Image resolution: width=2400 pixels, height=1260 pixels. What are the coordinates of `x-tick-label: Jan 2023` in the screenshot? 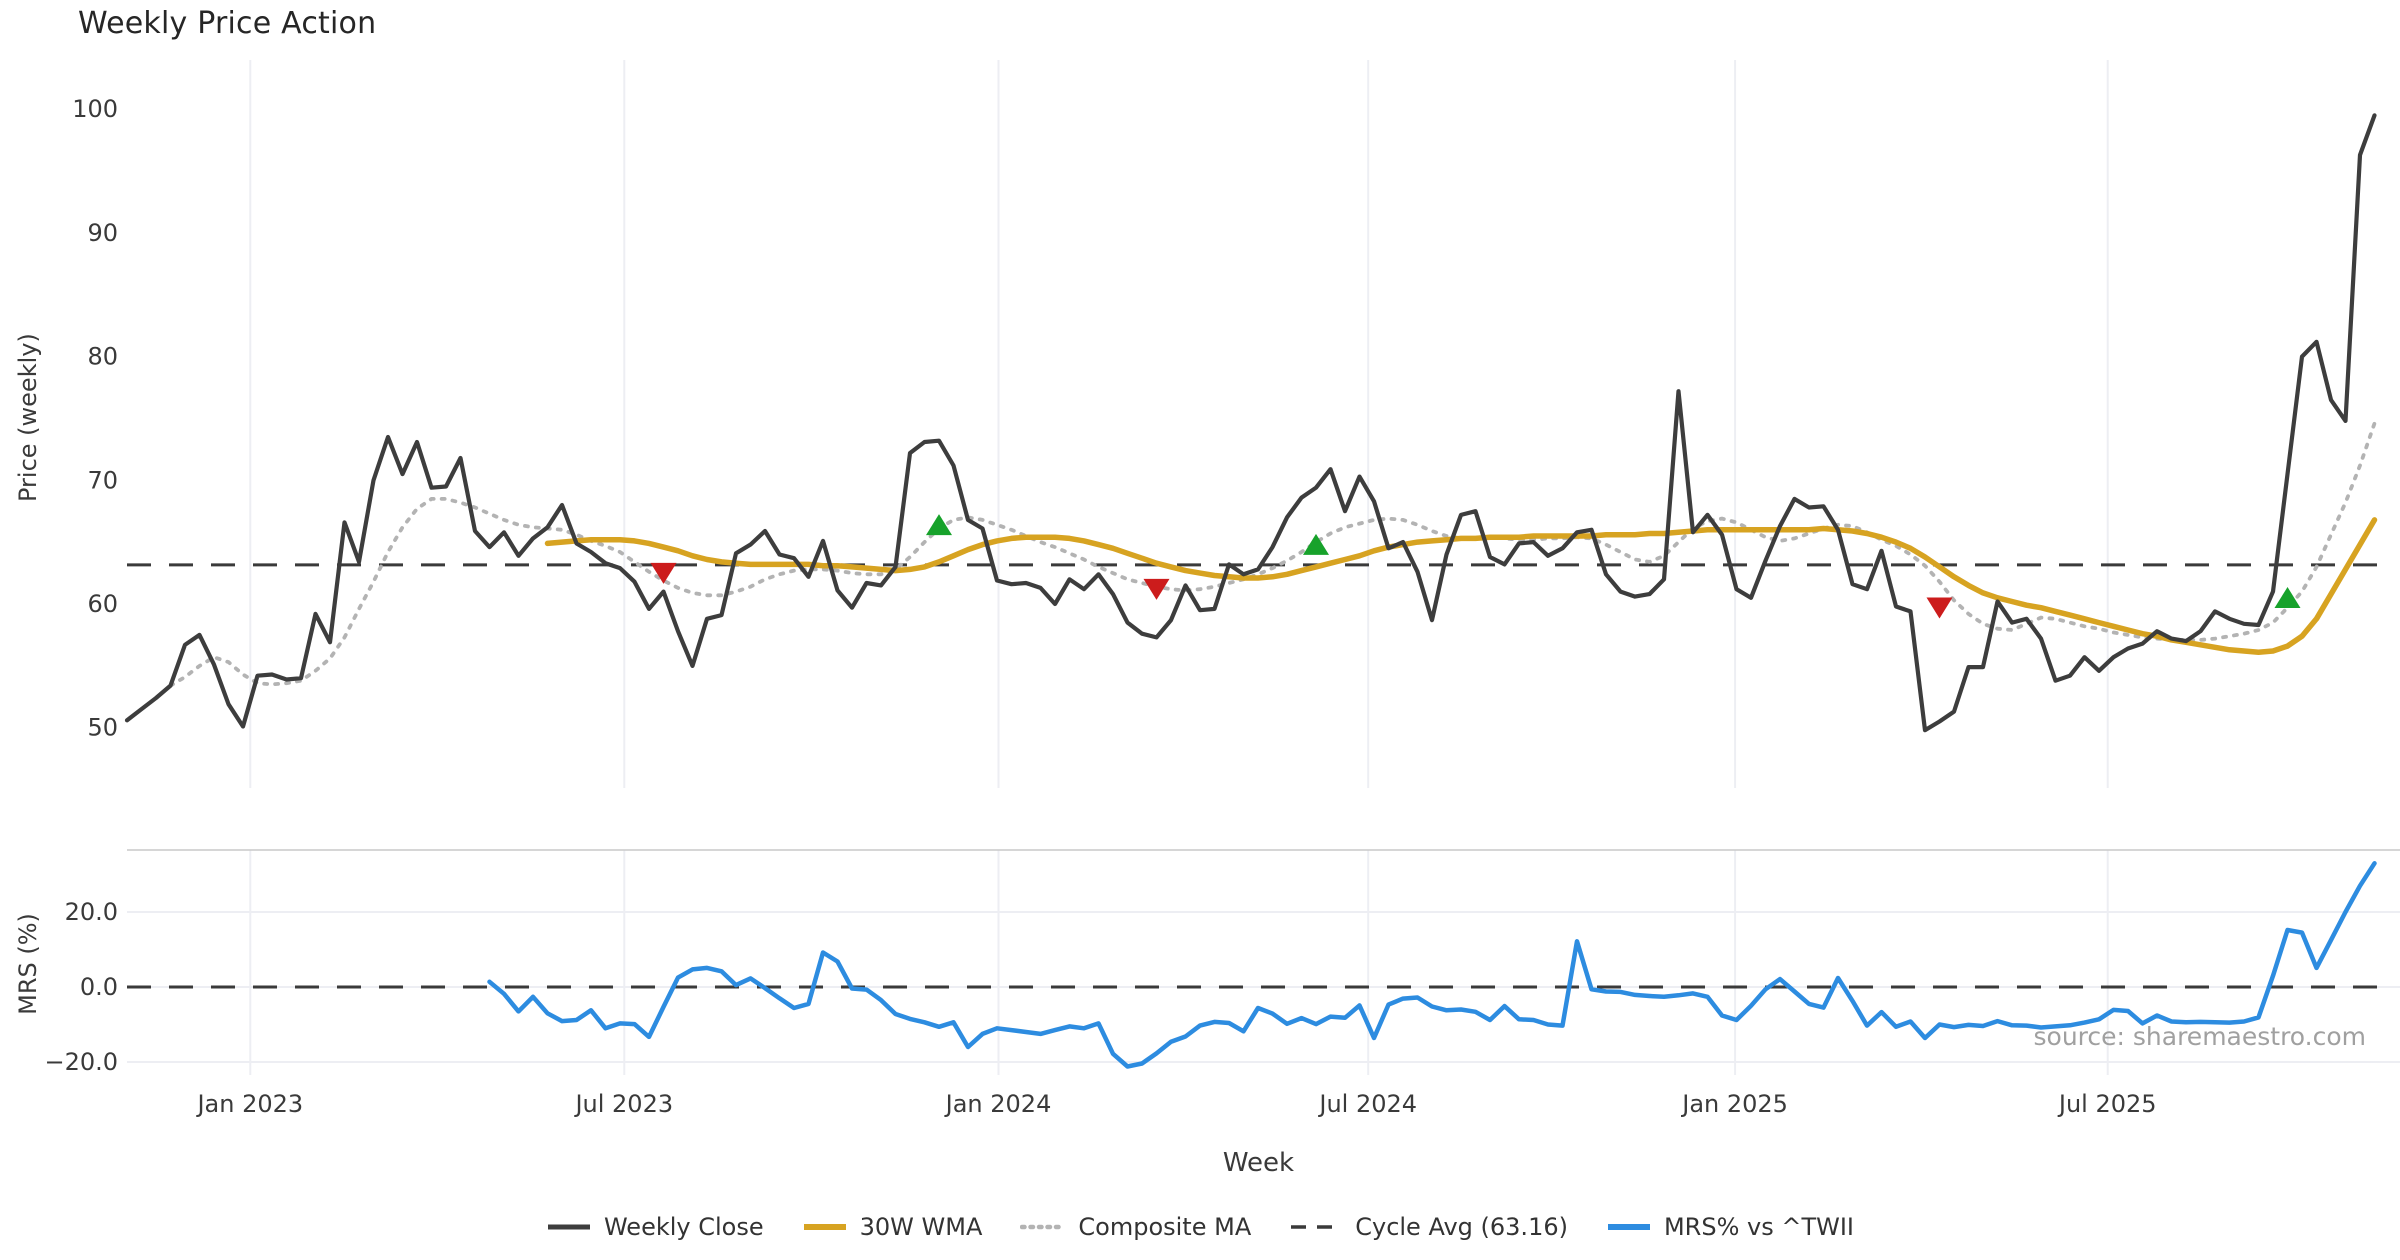 It's located at (249, 1104).